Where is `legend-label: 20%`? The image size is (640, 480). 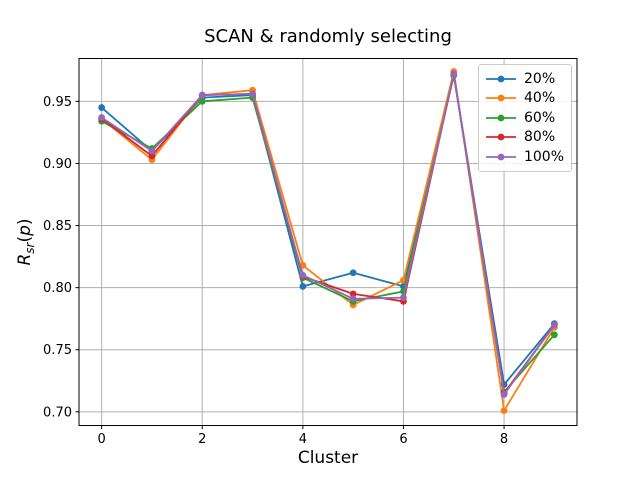
legend-label: 20% is located at coordinates (540, 78).